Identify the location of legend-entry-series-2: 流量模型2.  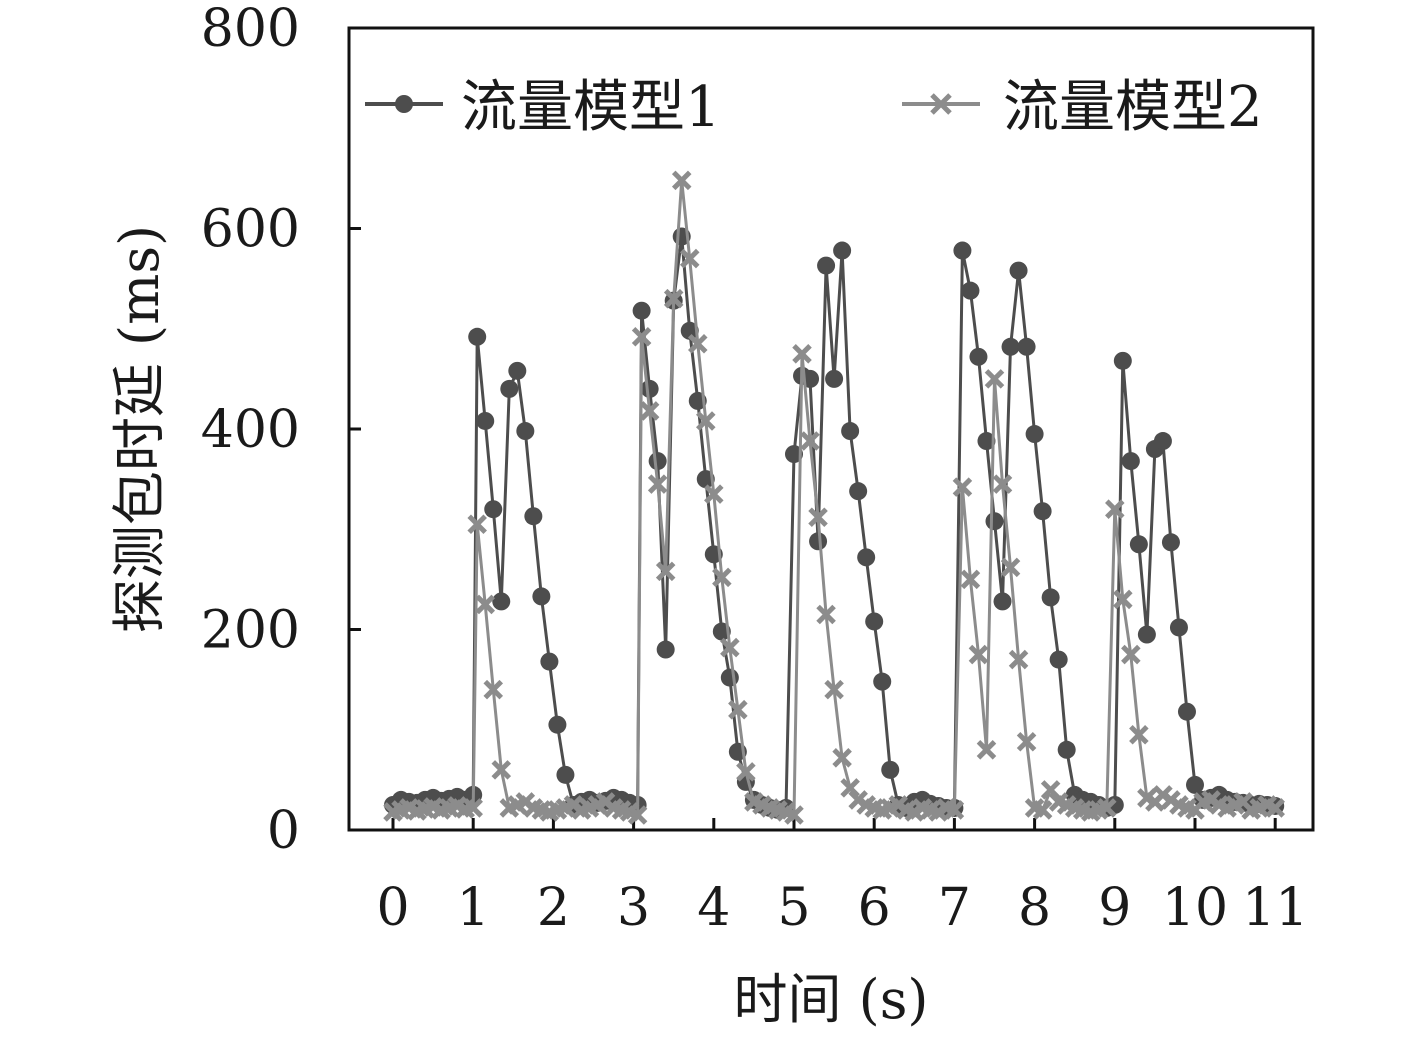
(1082, 107).